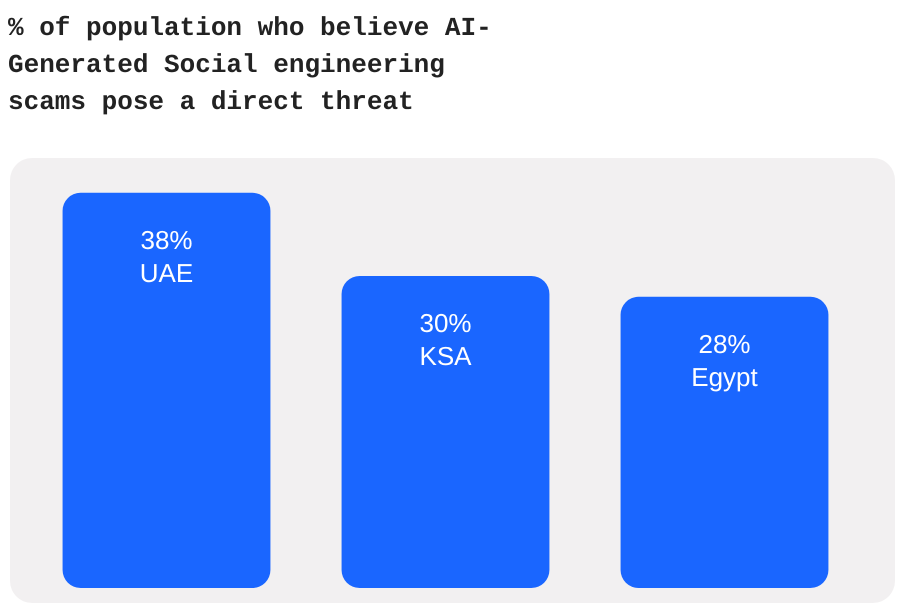 This screenshot has width=900, height=603. I want to click on data-label: 38%, so click(166, 239).